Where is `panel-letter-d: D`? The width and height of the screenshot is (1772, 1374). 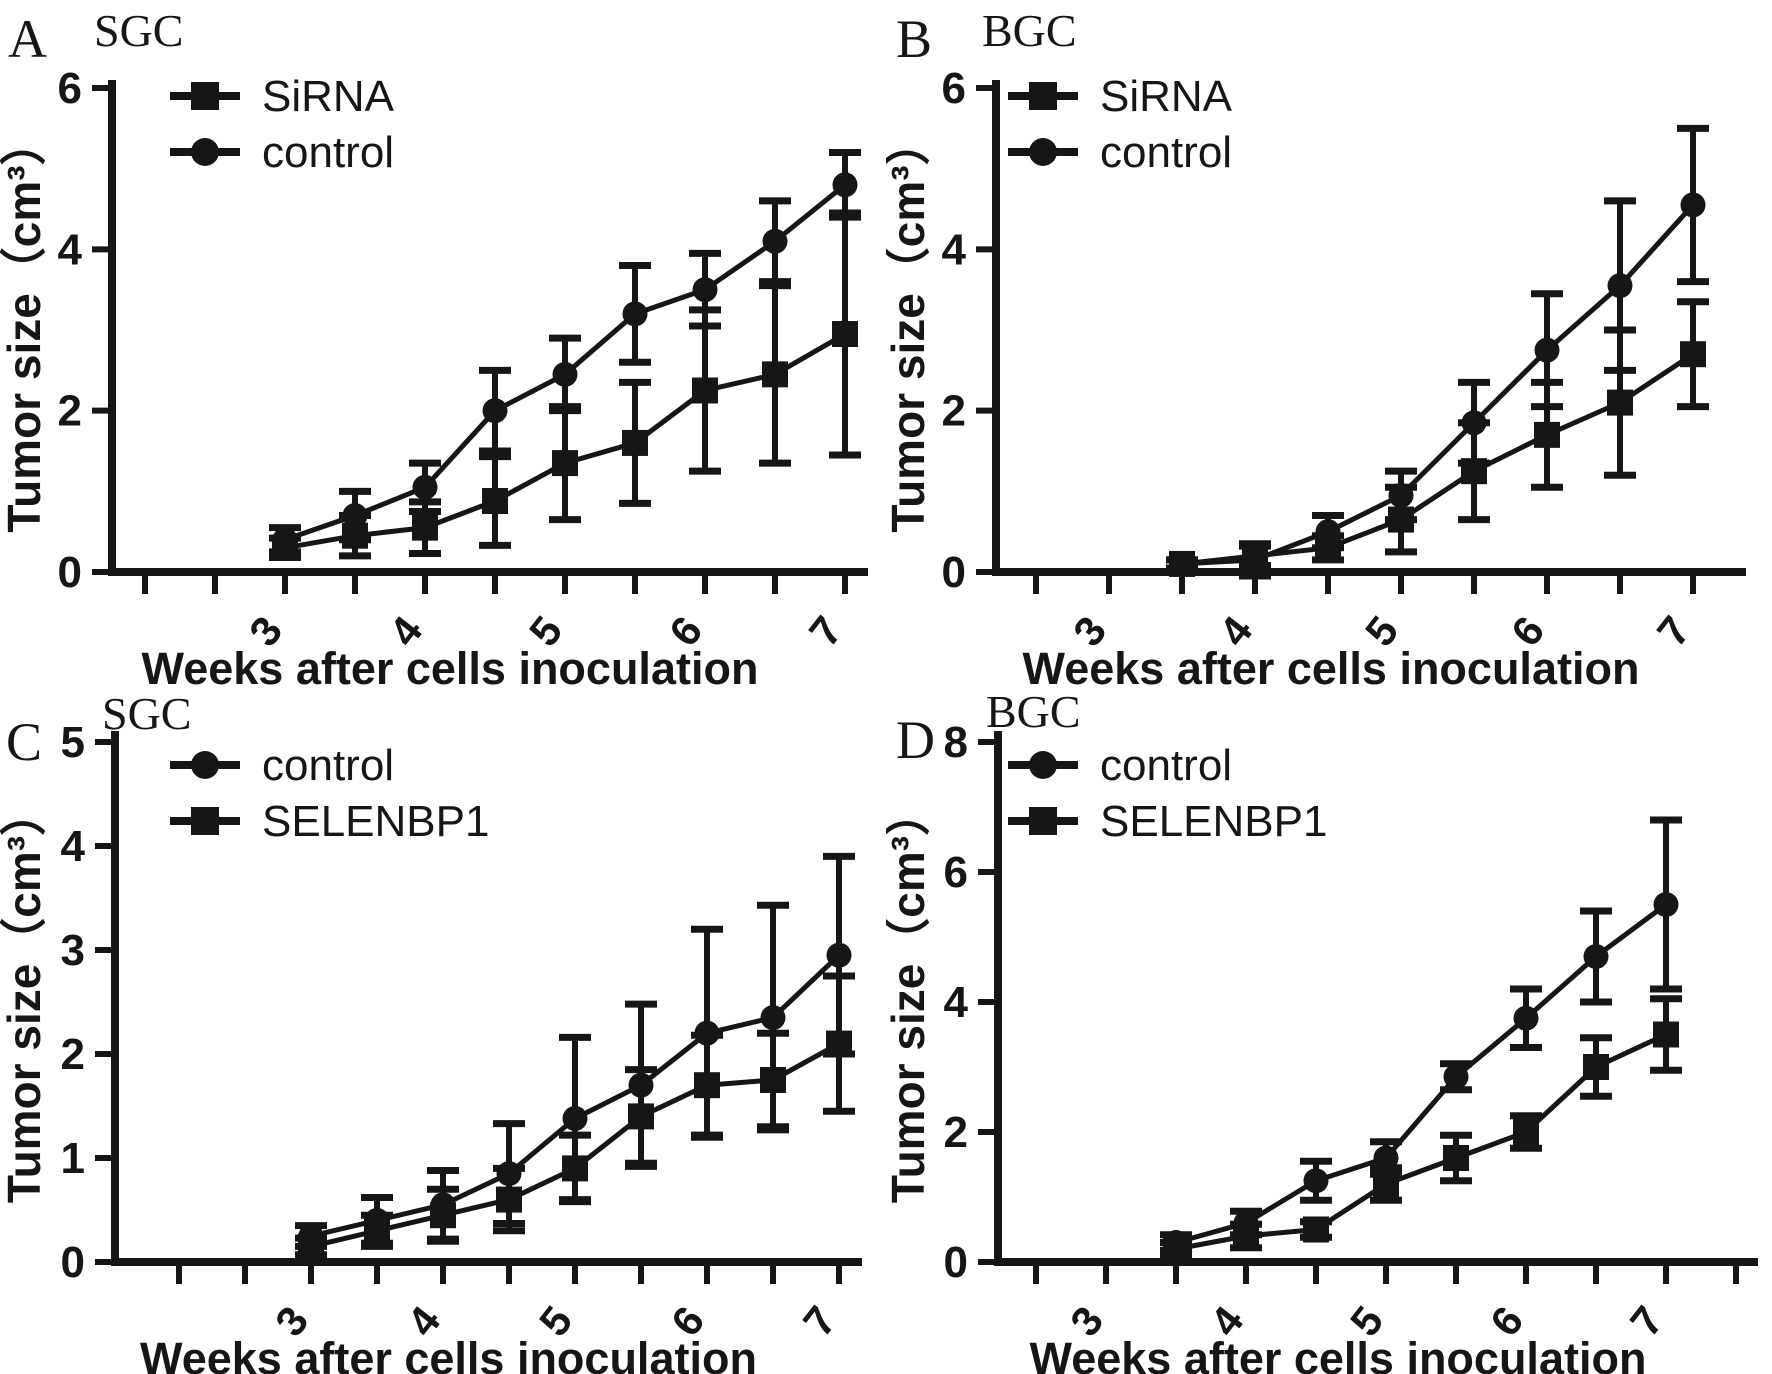 panel-letter-d: D is located at coordinates (915, 740).